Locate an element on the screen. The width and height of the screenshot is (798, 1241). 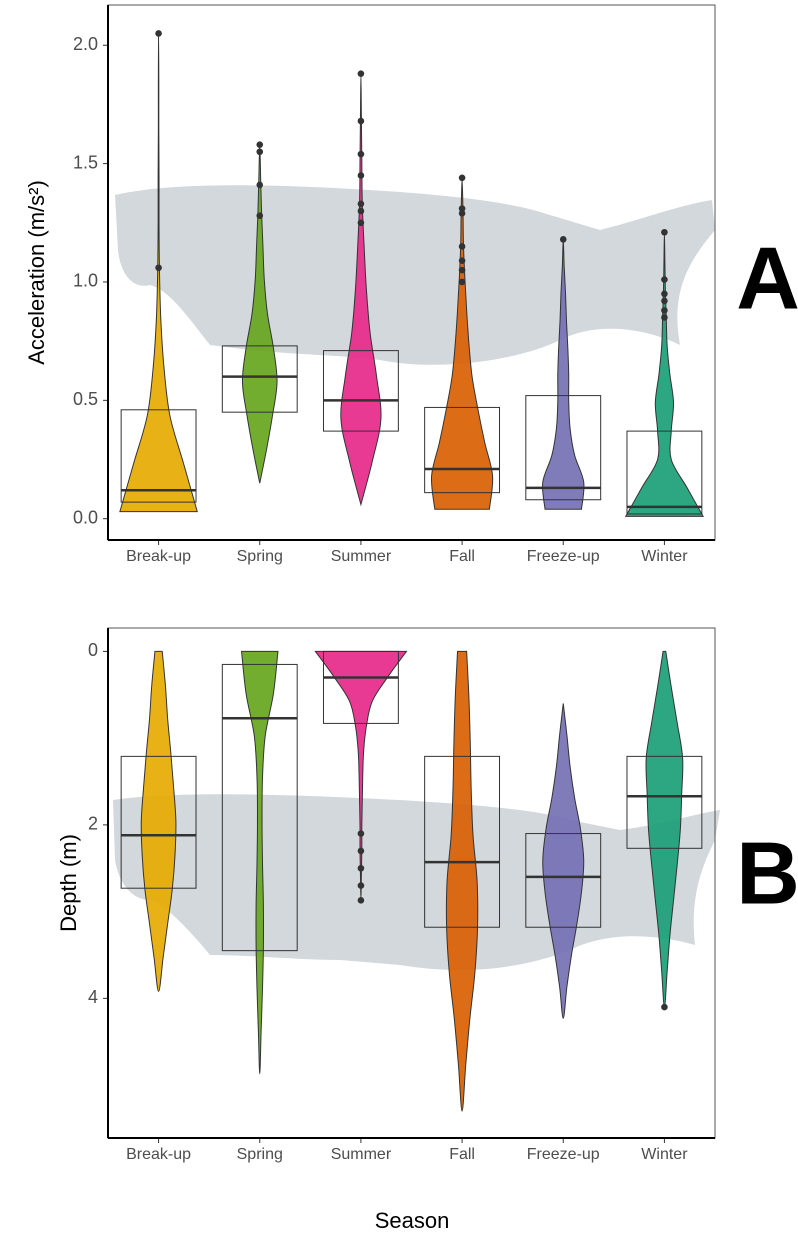
y-tick-label: 2.0 is located at coordinates (85, 44).